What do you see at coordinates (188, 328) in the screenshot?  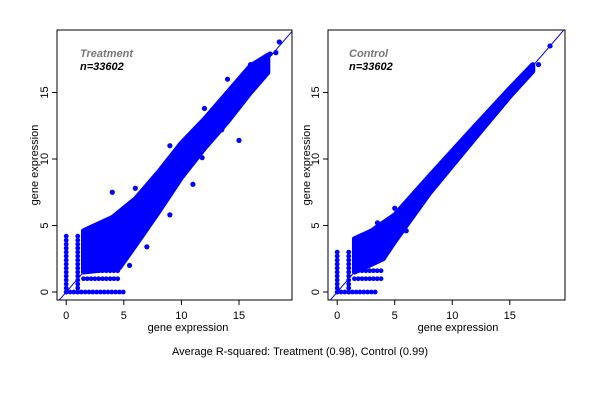 I see `x-axis-label-treatment: gene expression` at bounding box center [188, 328].